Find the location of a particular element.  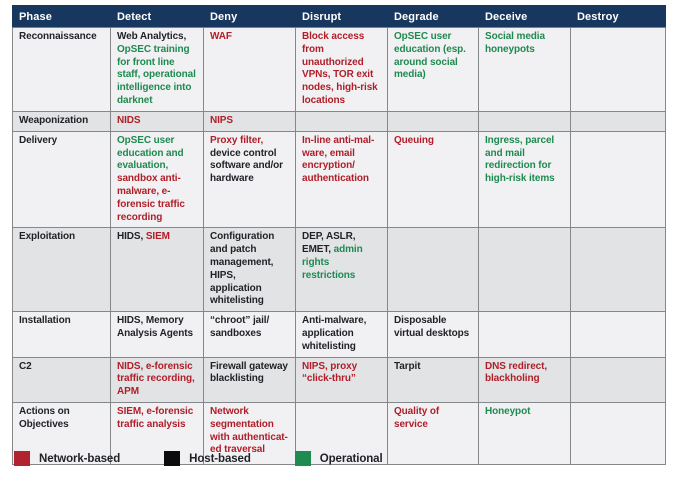

measure-text-operational: Honeypot is located at coordinates (508, 411).